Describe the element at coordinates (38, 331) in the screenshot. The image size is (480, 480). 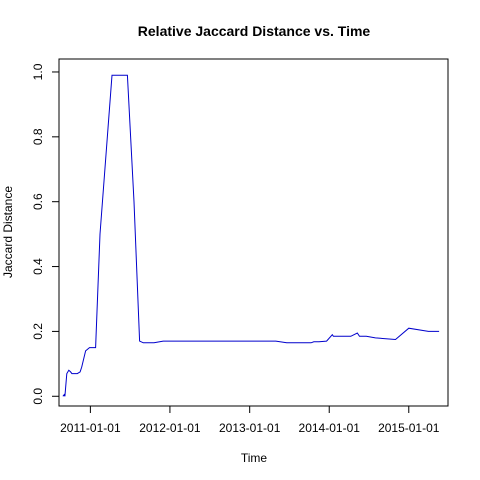
I see `y-tick-label: 0.2` at that location.